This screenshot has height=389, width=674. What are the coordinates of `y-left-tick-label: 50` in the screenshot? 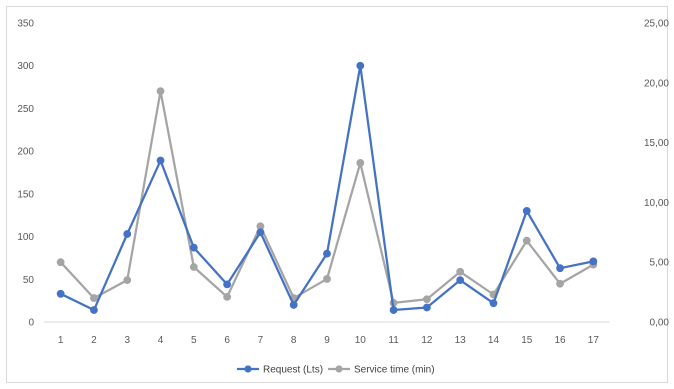 It's located at (29, 280).